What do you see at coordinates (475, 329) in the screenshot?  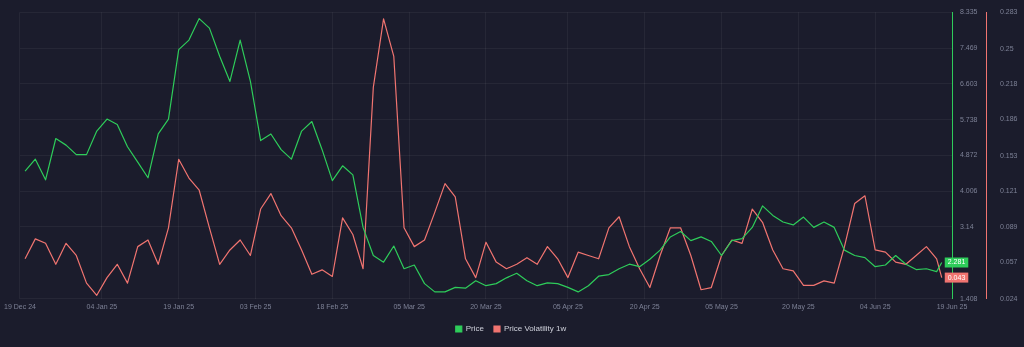 I see `legend-label: Price` at bounding box center [475, 329].